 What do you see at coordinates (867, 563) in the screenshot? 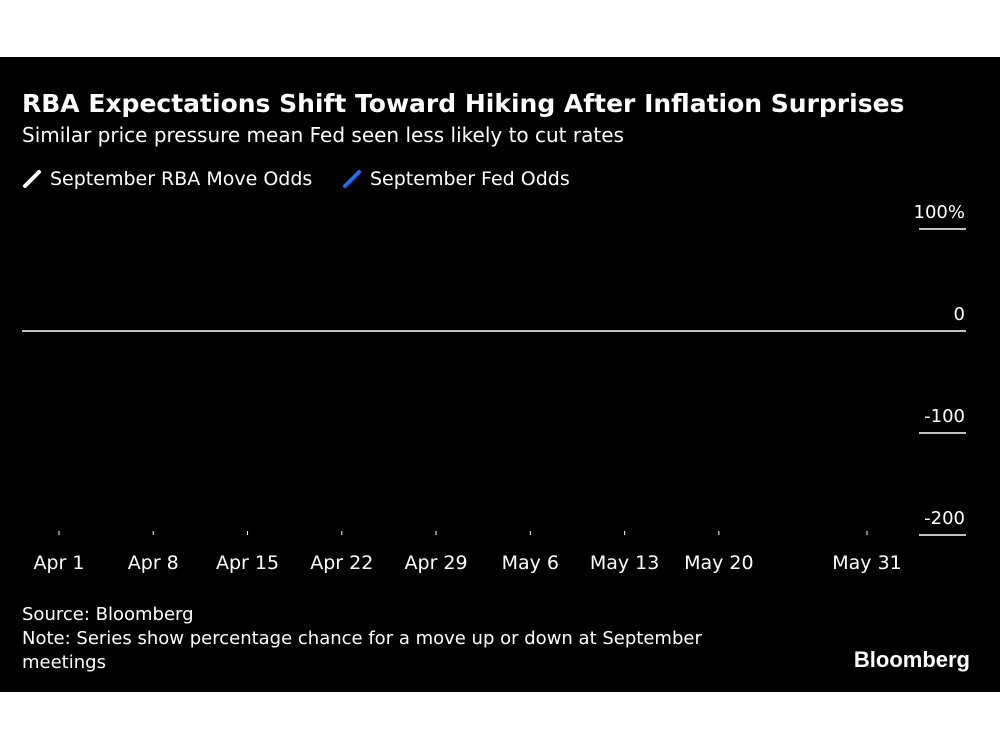
I see `x-tick-label-8: May 31` at bounding box center [867, 563].